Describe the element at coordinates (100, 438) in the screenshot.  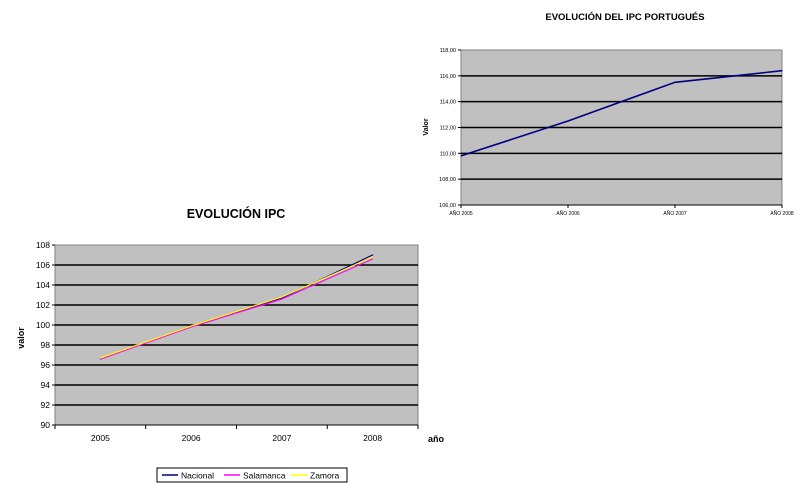
I see `x-tick-label: 2005` at that location.